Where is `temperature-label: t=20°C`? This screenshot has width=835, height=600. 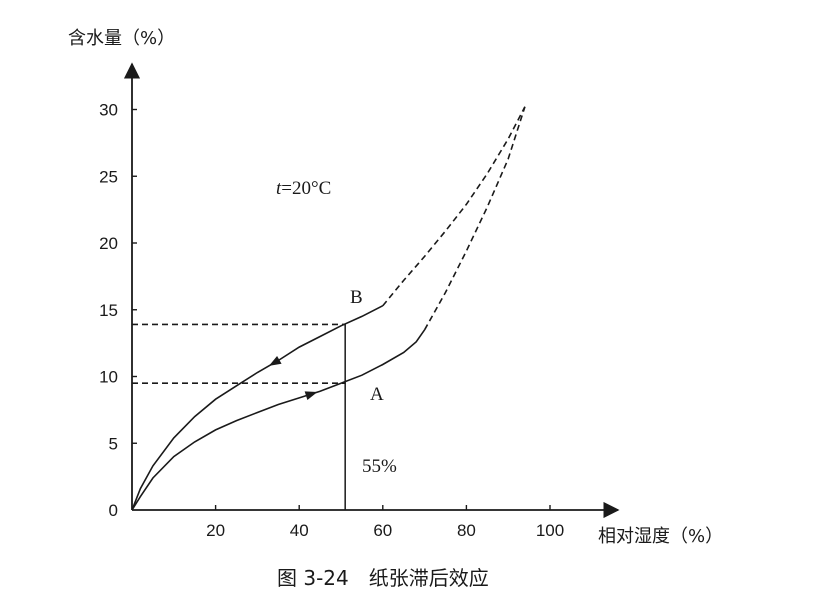 temperature-label: t=20°C is located at coordinates (303, 188).